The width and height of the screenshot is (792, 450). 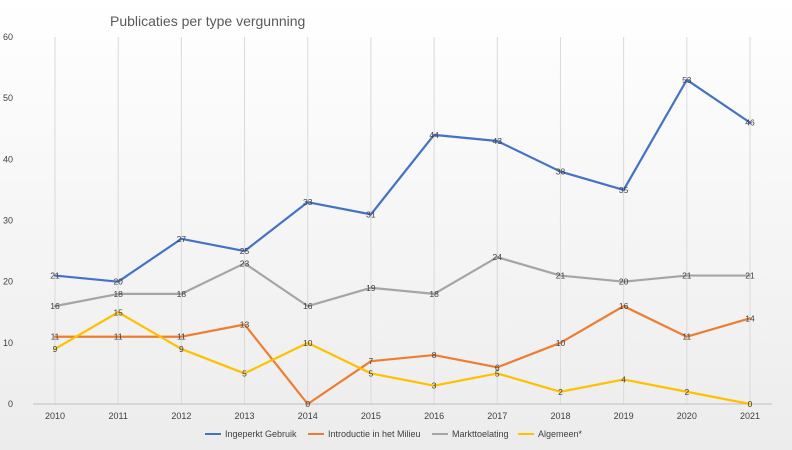 What do you see at coordinates (261, 434) in the screenshot?
I see `legend-item-label: Ingeperkt Gebruik` at bounding box center [261, 434].